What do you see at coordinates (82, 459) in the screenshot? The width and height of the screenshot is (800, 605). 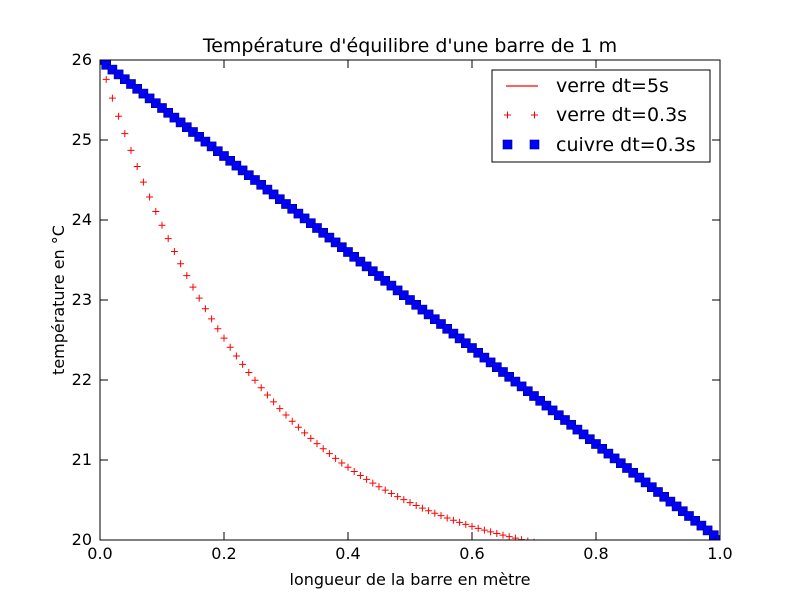 I see `y-tick-label: 21` at bounding box center [82, 459].